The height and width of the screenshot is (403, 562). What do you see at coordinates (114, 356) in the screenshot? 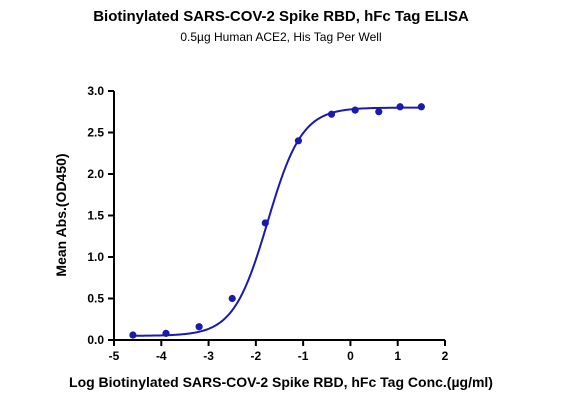
I see `x-tick-label: -5` at bounding box center [114, 356].